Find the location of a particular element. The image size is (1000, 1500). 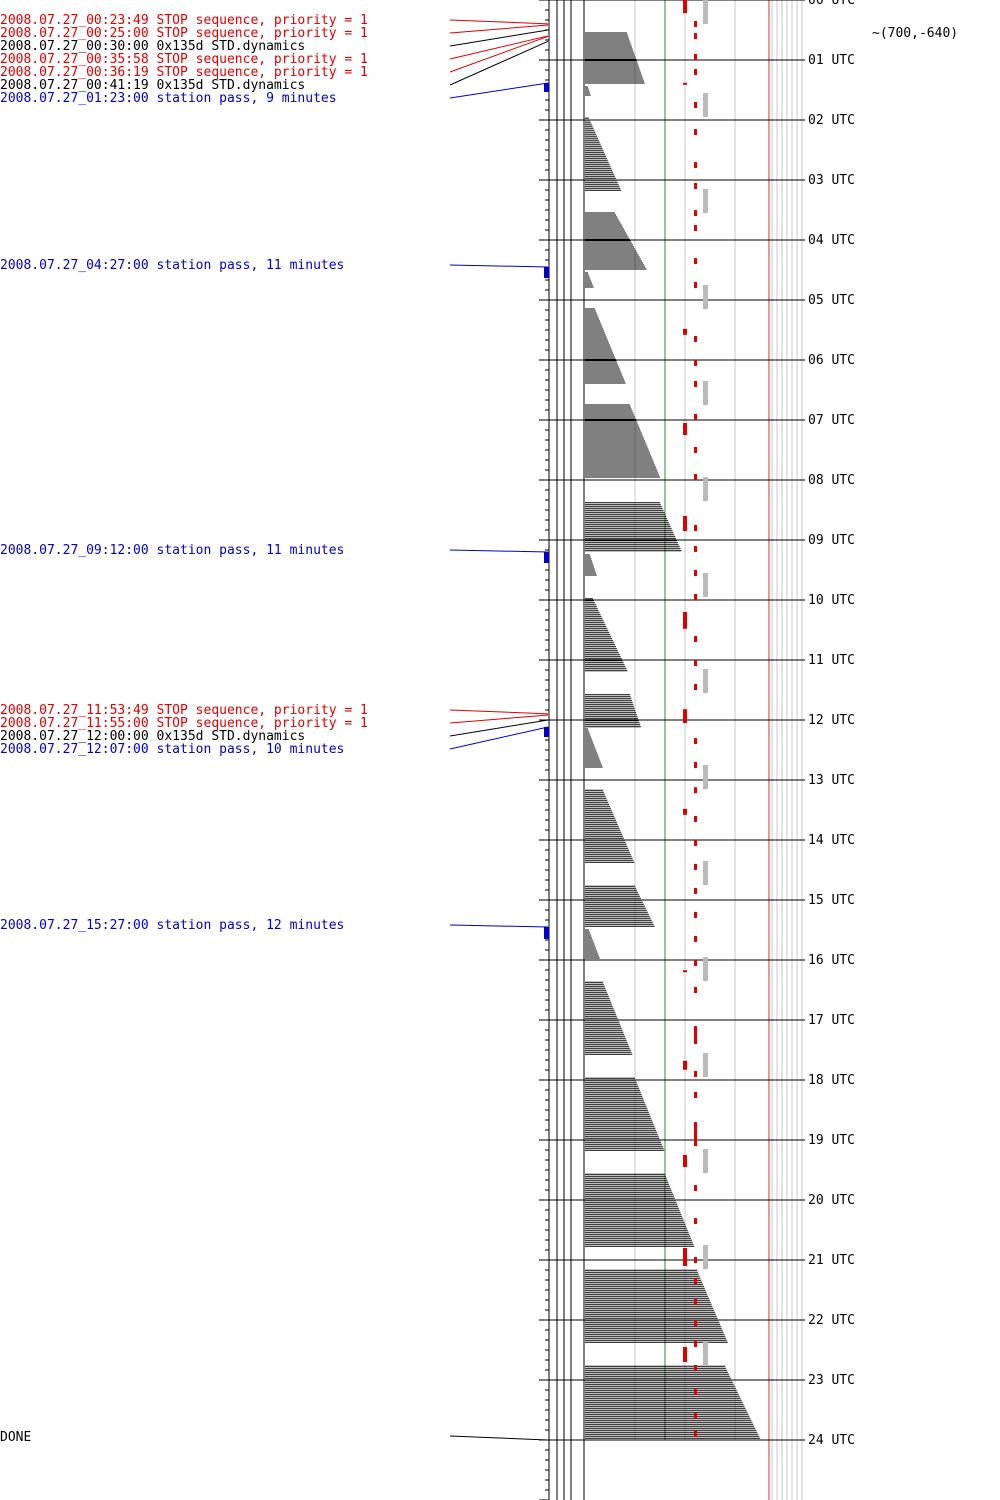

event-12: 2008.07.27_12:00:00 0x135d STD.dynamics is located at coordinates (152, 736).